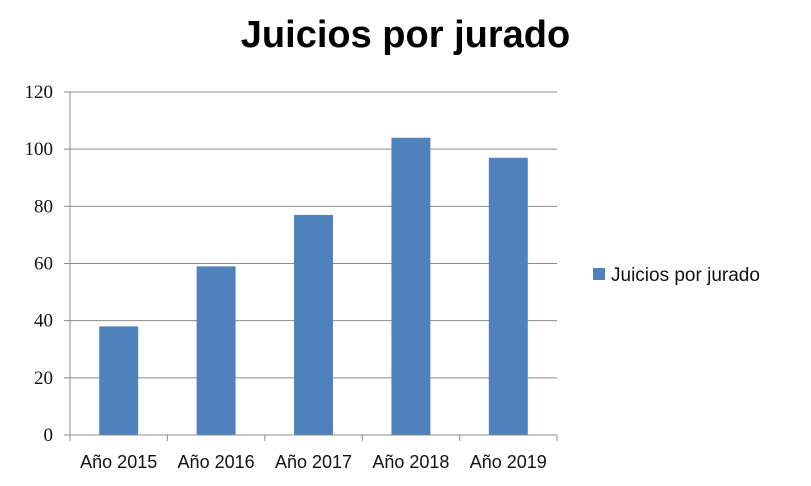 Image resolution: width=811 pixels, height=486 pixels. I want to click on legend-swatch, so click(599, 274).